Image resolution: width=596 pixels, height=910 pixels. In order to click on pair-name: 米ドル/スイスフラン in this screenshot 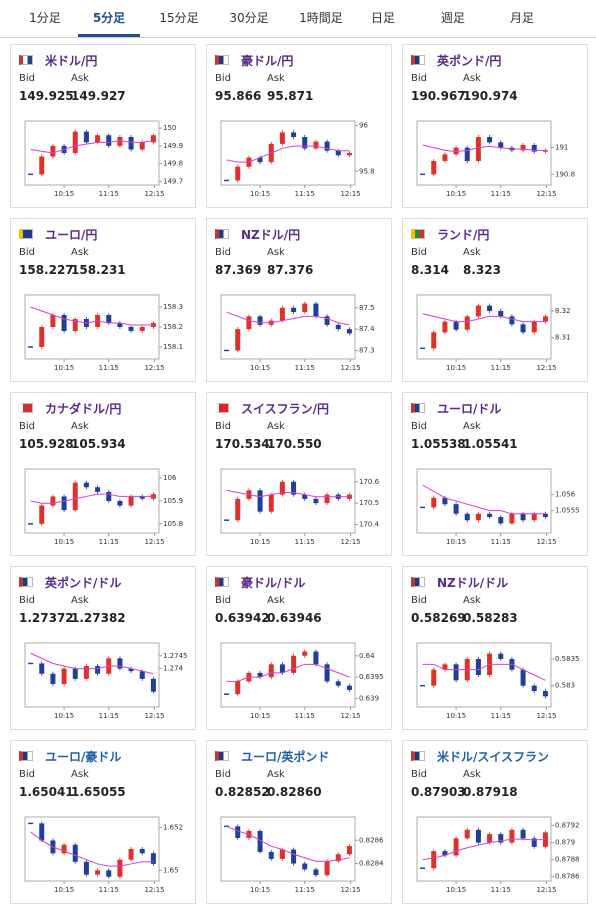, I will do `click(493, 757)`.